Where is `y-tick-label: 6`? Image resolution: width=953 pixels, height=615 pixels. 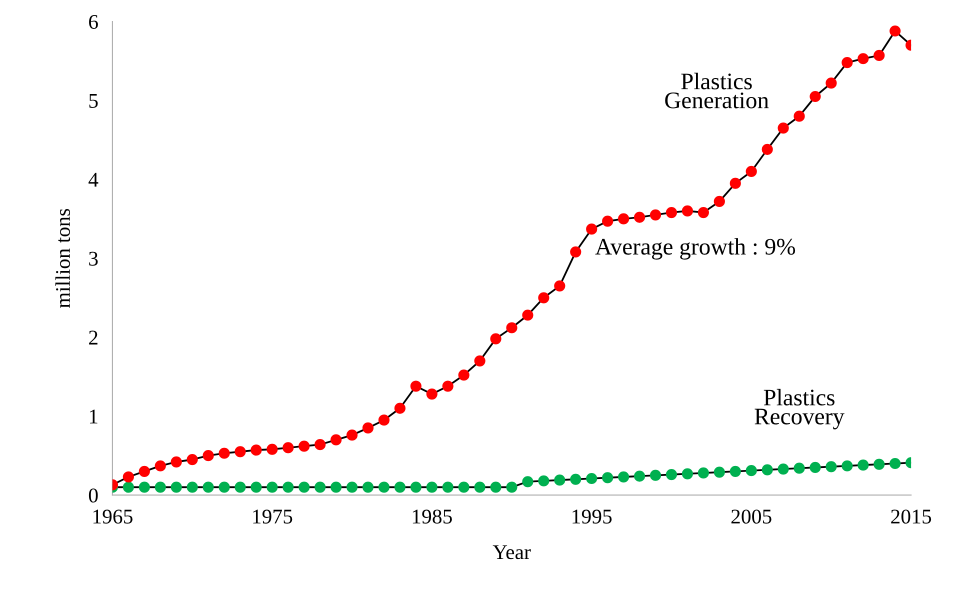
y-tick-label: 6 is located at coordinates (93, 21).